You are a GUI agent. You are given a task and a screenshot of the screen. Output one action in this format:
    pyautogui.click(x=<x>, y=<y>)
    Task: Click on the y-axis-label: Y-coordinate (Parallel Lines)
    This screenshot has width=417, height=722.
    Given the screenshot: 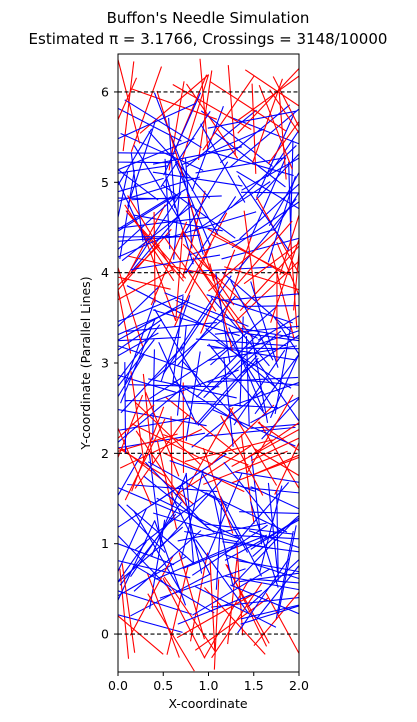 What is the action you would take?
    pyautogui.click(x=85, y=363)
    